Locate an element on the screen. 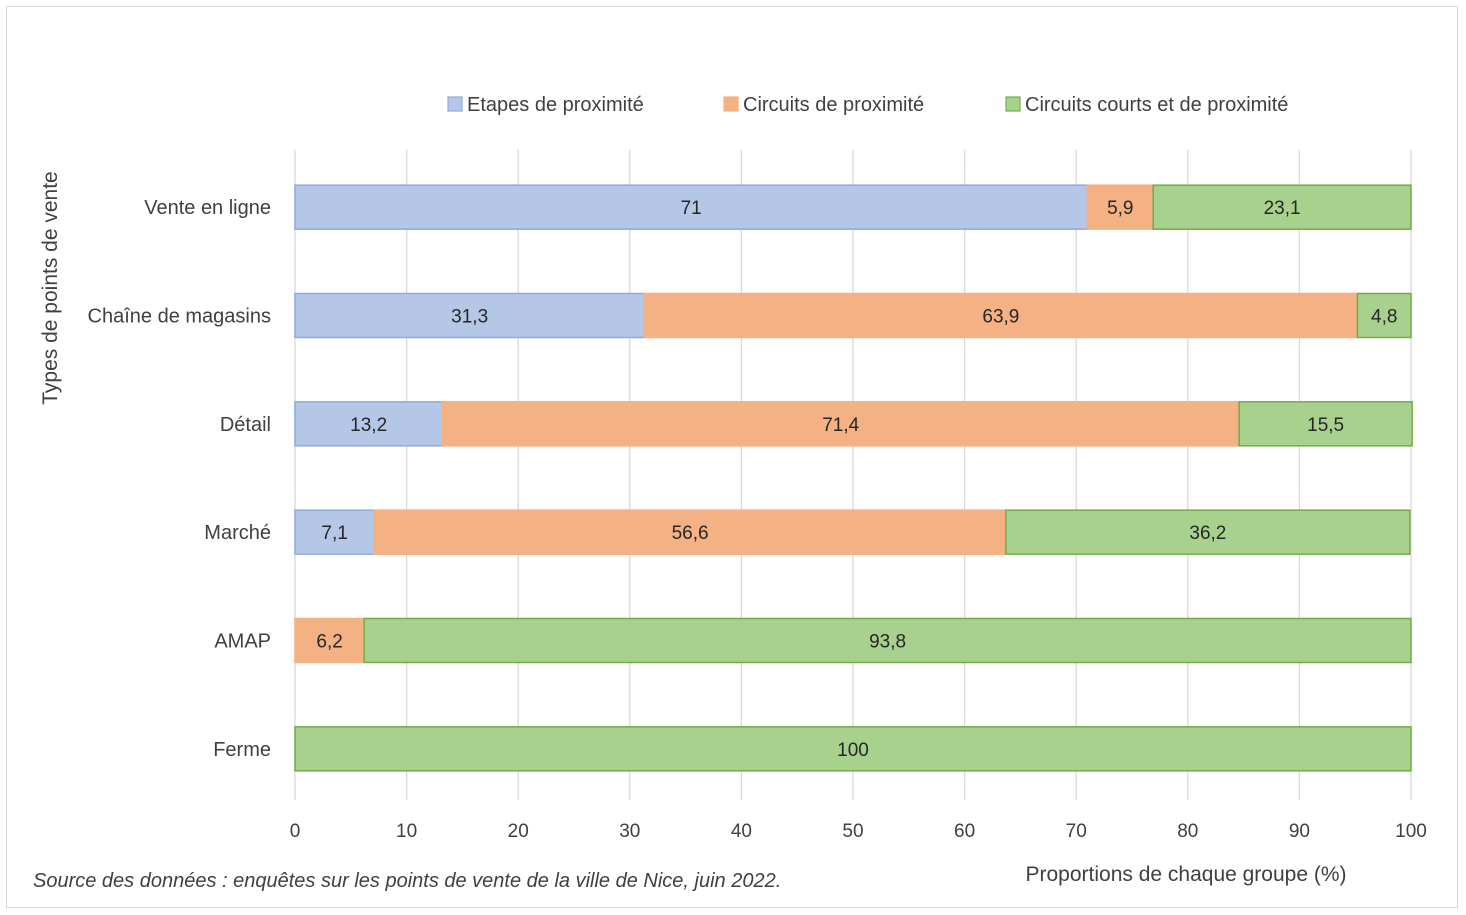  bar-value-label: 31,3 is located at coordinates (469, 316).